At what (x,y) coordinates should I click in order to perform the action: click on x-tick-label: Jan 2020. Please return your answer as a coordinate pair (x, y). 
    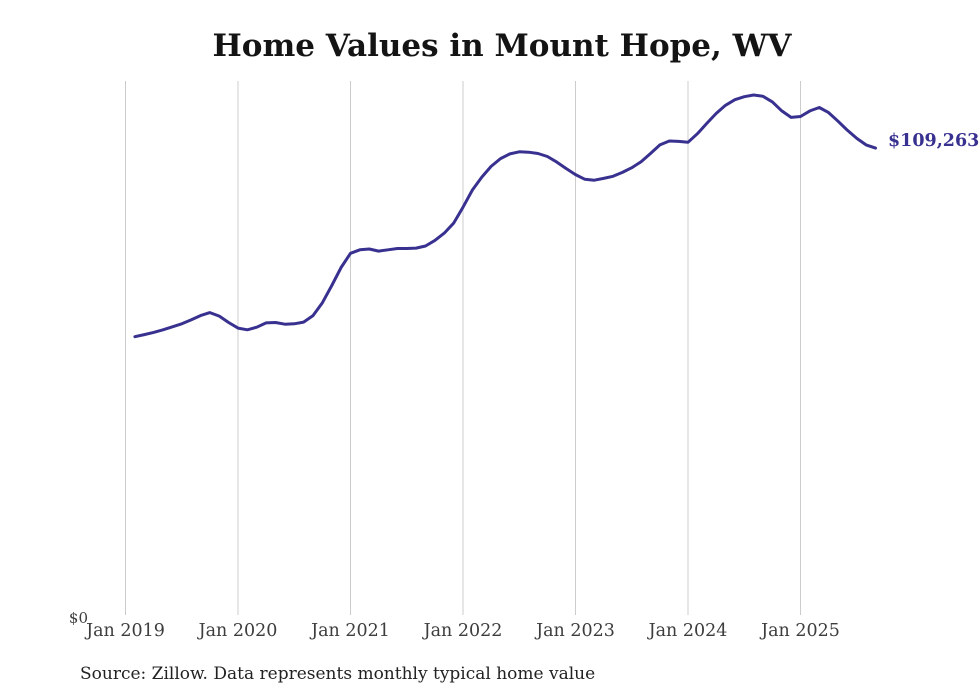
    Looking at the image, I should click on (238, 631).